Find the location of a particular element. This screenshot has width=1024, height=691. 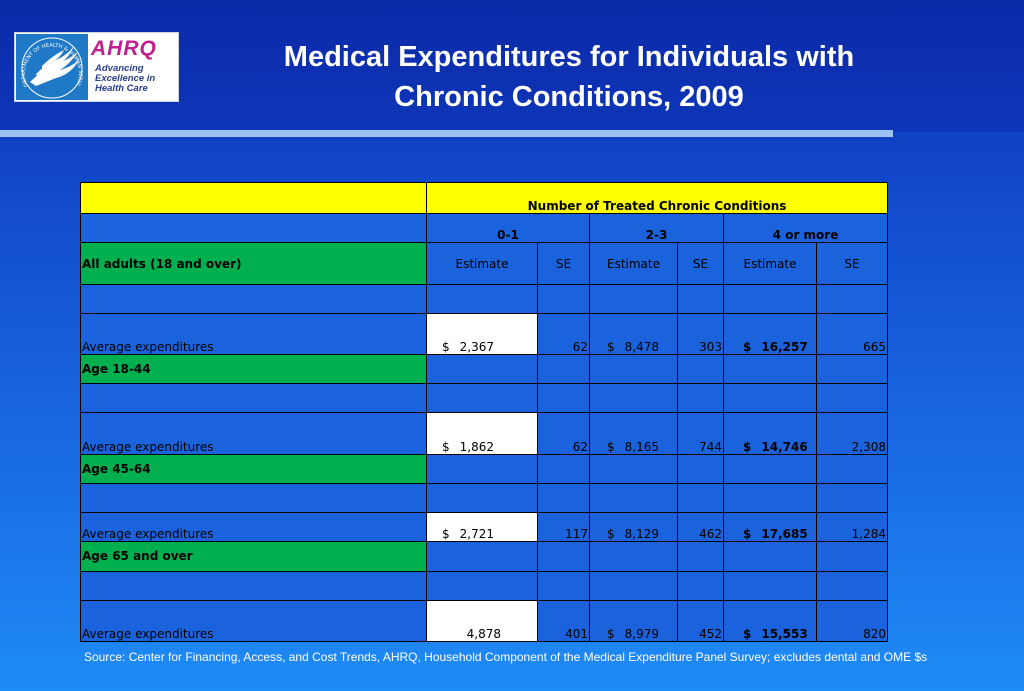

page-title-line: Chronic Conditions, 2009 is located at coordinates (569, 97).